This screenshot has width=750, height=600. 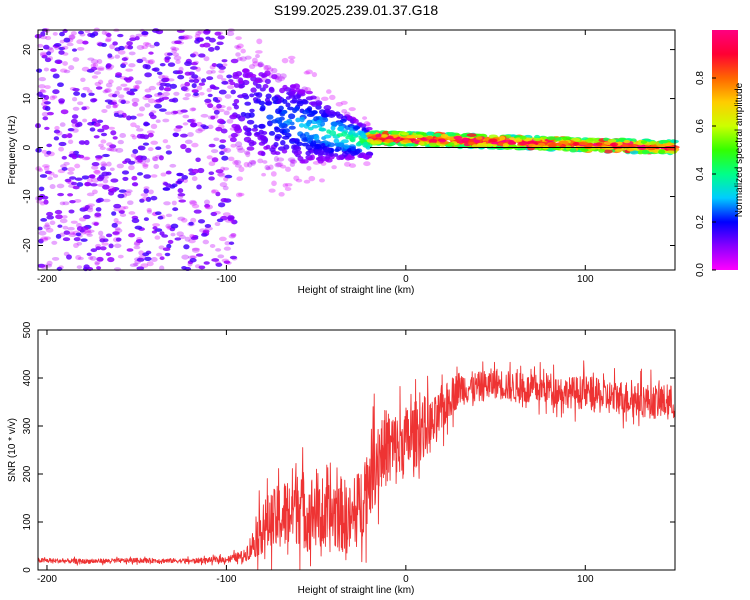 What do you see at coordinates (700, 174) in the screenshot?
I see `colorbar-tick-label: 0.4` at bounding box center [700, 174].